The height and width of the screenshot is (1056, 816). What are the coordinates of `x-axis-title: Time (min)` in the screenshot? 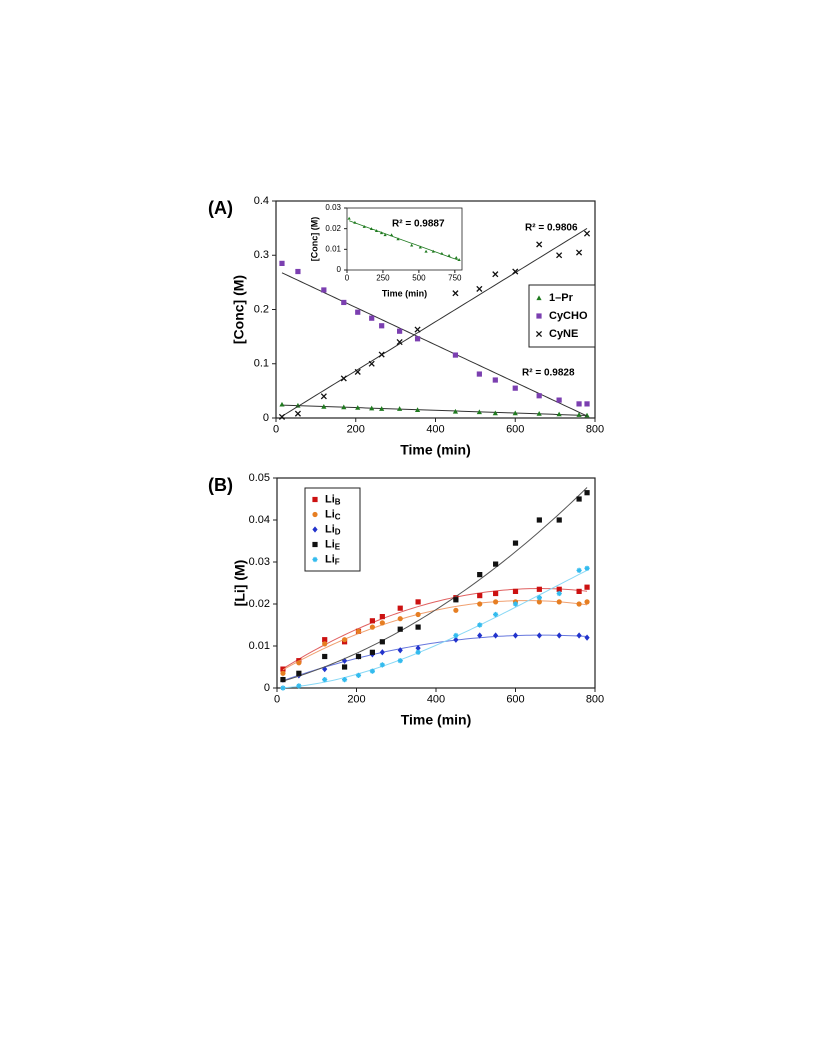 It's located at (435, 450).